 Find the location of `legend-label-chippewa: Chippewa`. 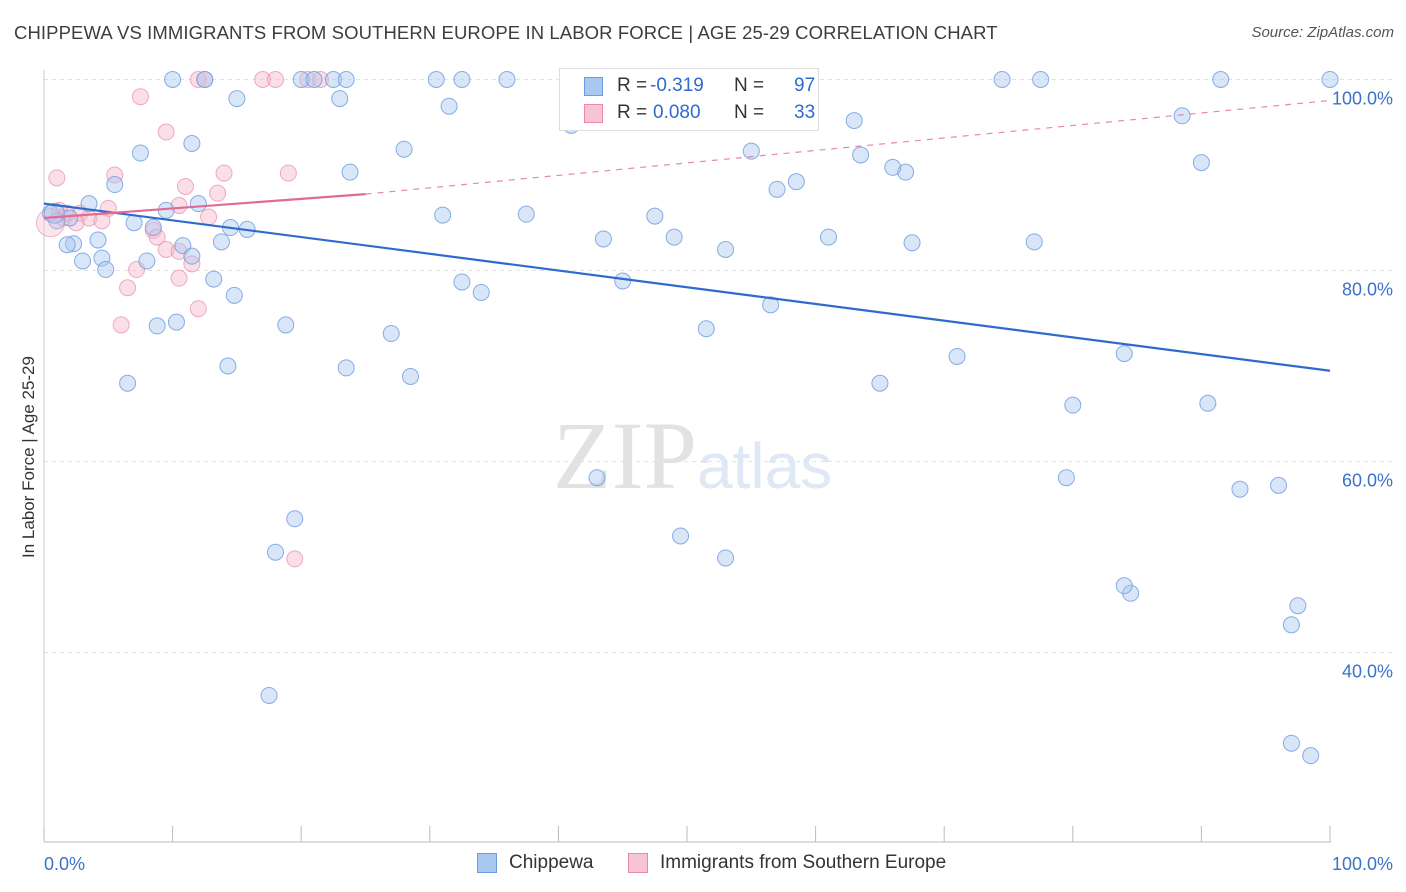

legend-label-chippewa: Chippewa is located at coordinates (551, 862).